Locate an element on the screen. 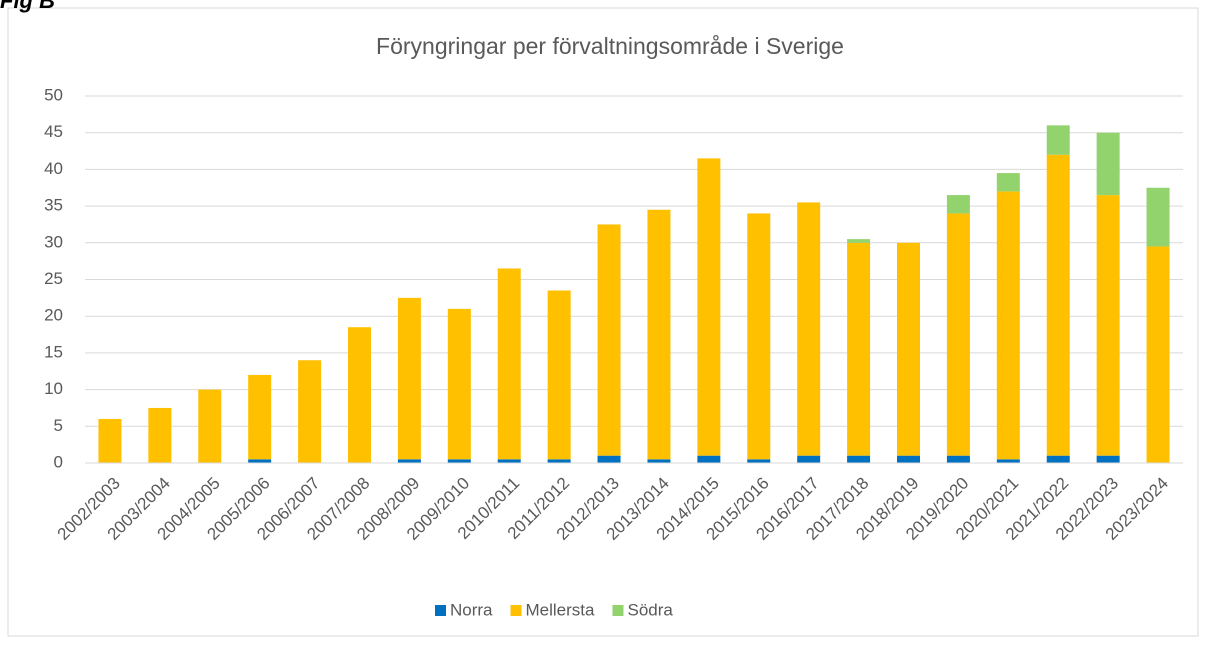 The image size is (1206, 649). y-tick-label: 45 is located at coordinates (53, 131).